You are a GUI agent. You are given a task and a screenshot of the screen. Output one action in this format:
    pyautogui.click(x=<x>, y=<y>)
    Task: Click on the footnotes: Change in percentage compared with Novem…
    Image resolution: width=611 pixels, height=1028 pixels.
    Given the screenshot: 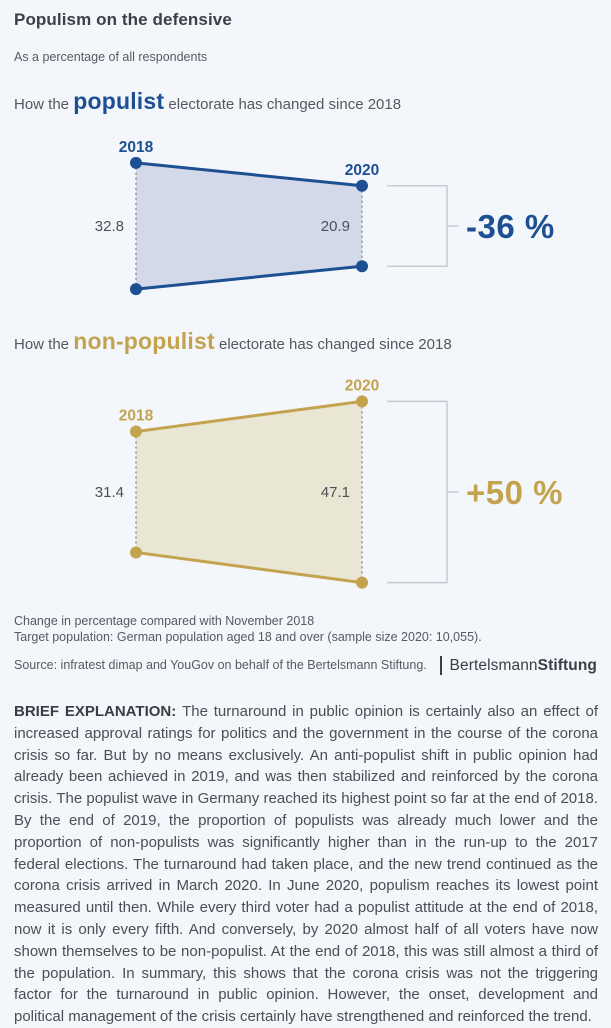 What is the action you would take?
    pyautogui.click(x=248, y=629)
    